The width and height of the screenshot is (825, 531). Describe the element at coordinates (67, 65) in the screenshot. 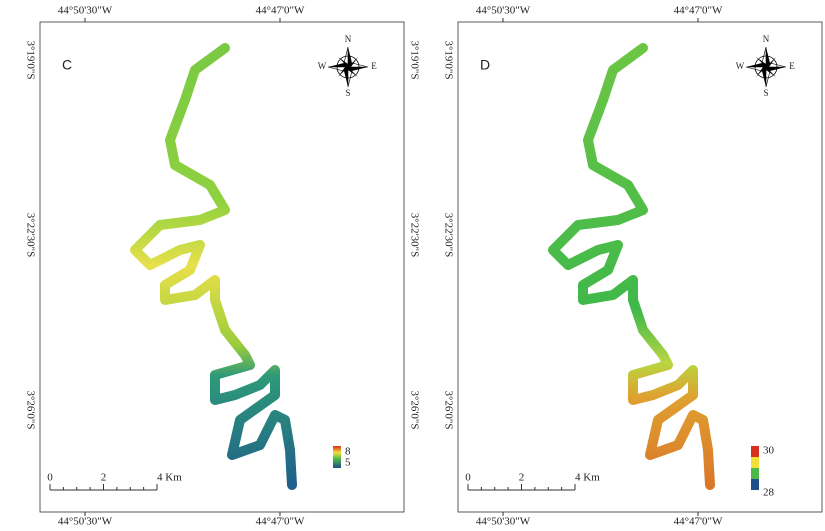

I see `panel-label: C` at that location.